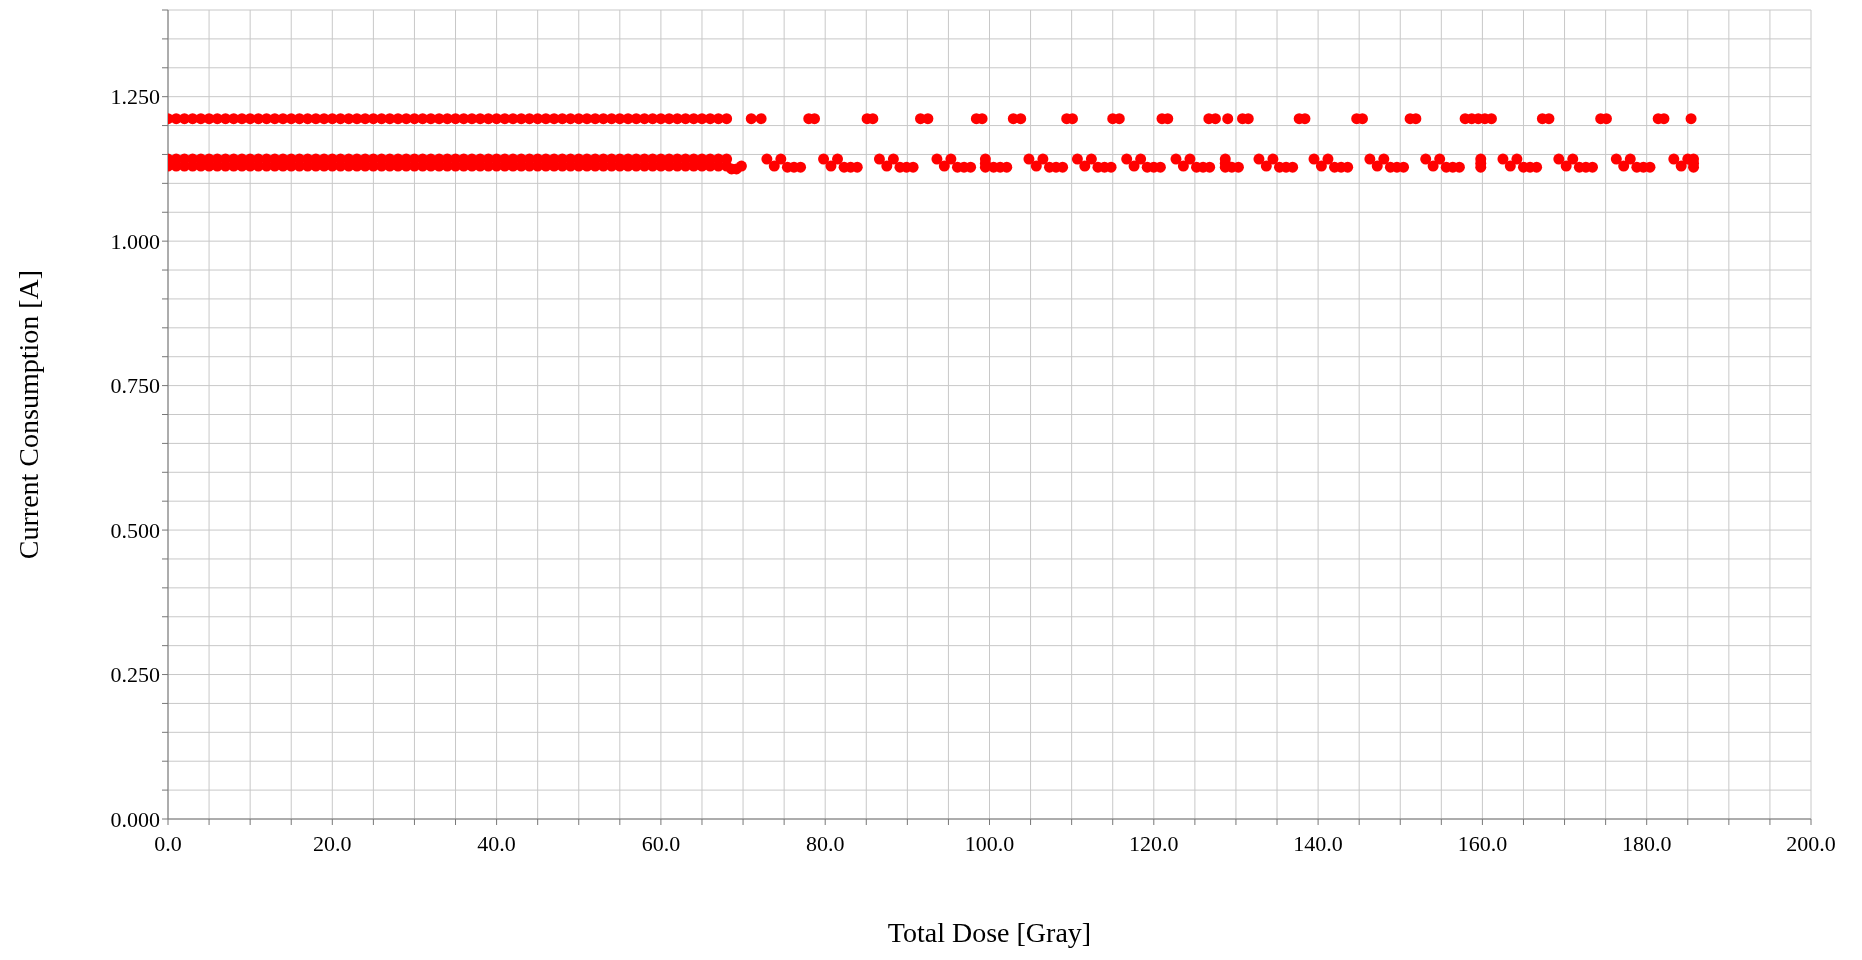  Describe the element at coordinates (1318, 843) in the screenshot. I see `x-tick-label: 140.0` at that location.